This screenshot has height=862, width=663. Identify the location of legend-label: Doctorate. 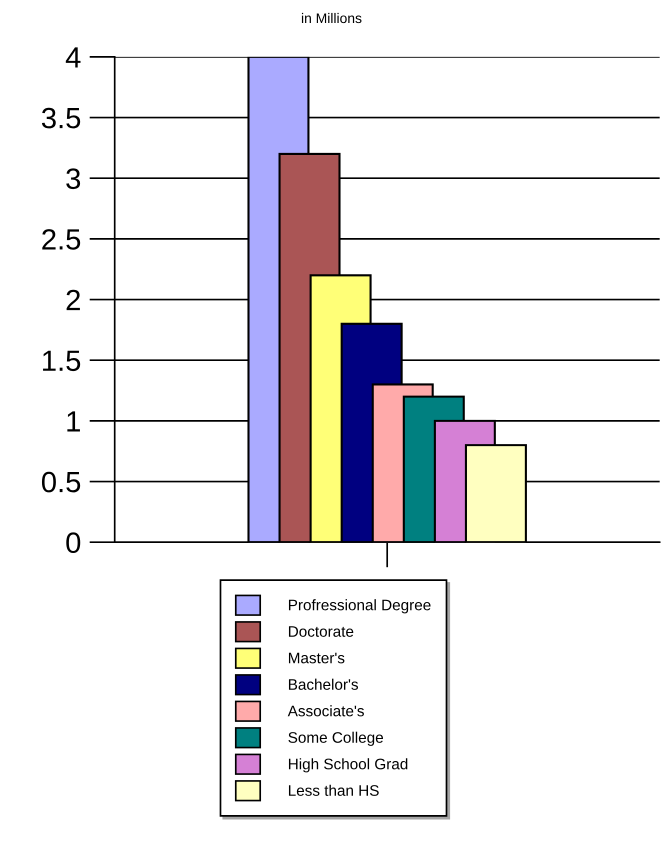
(321, 631).